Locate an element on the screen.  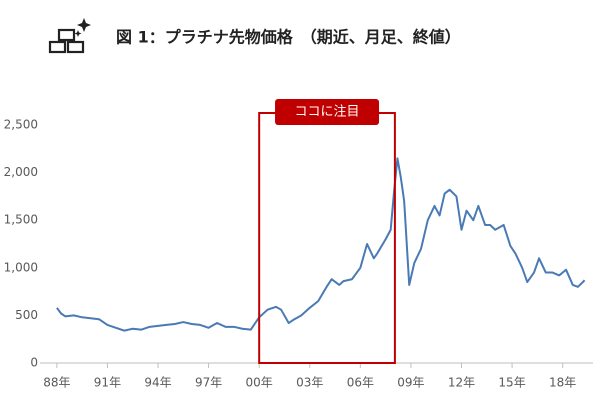
y-tick-label: 1,500 is located at coordinates (21, 220).